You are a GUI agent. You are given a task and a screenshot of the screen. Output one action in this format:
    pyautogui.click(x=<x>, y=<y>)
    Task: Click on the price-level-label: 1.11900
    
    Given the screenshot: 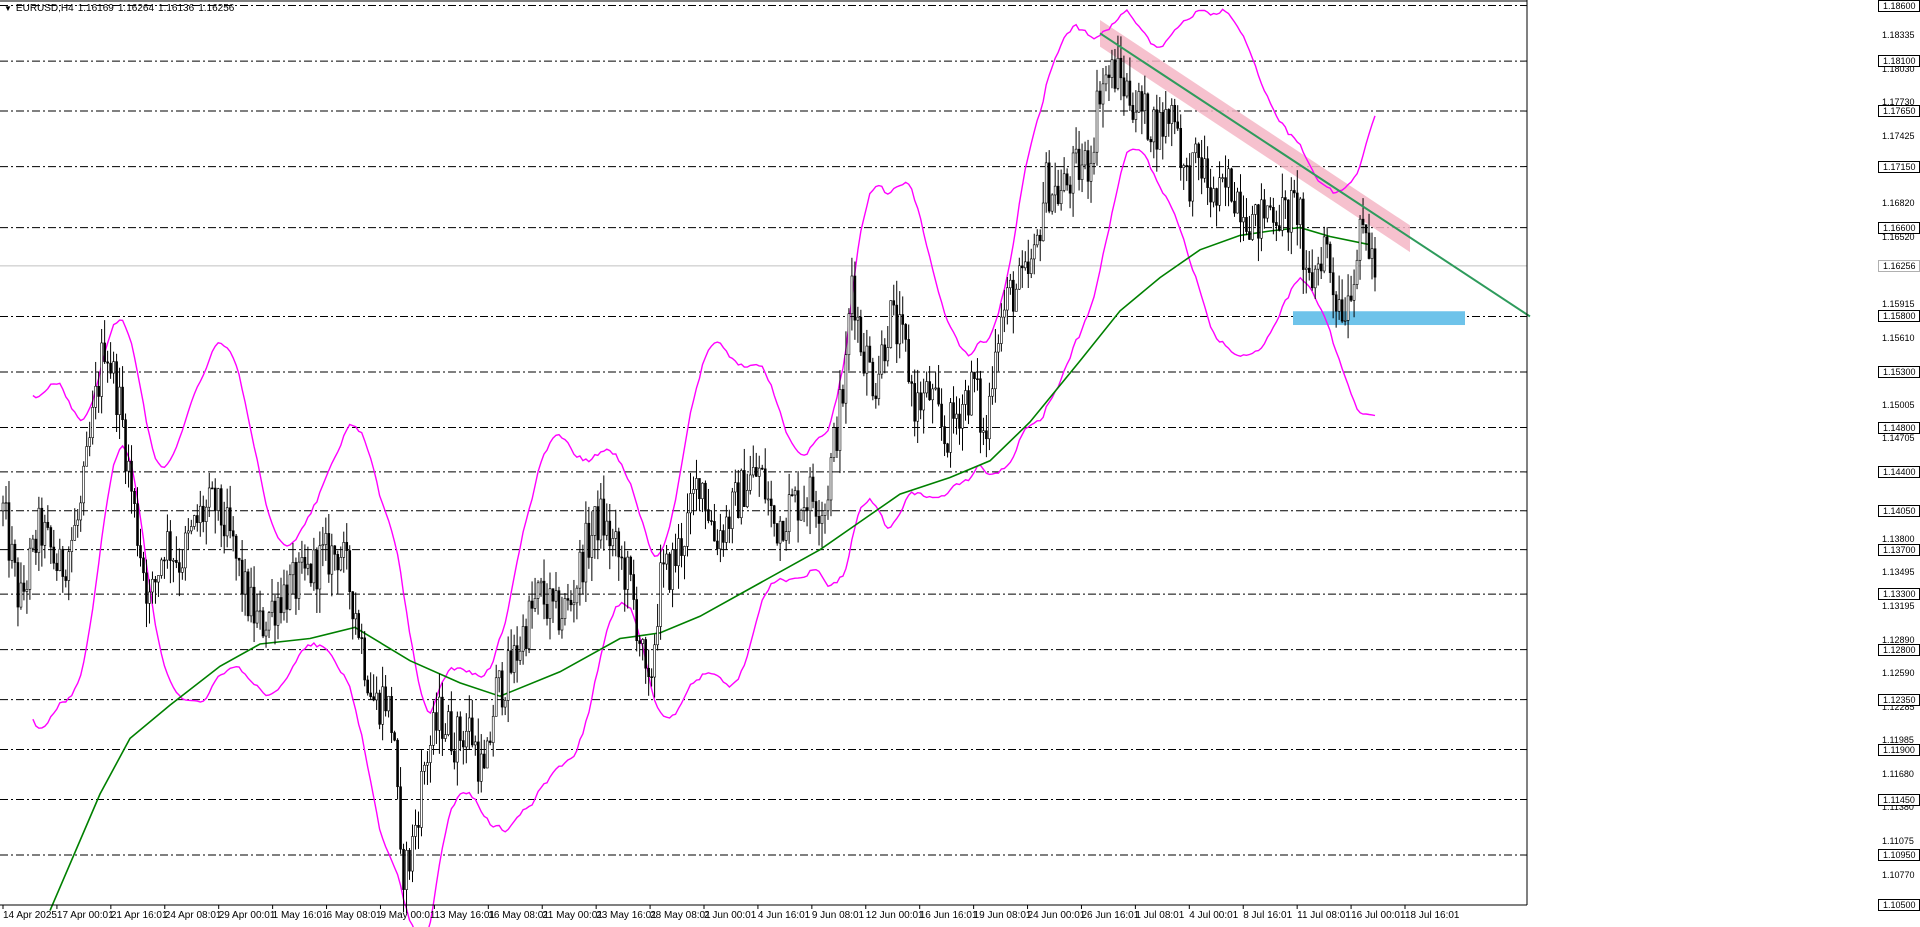 What is the action you would take?
    pyautogui.click(x=1899, y=749)
    